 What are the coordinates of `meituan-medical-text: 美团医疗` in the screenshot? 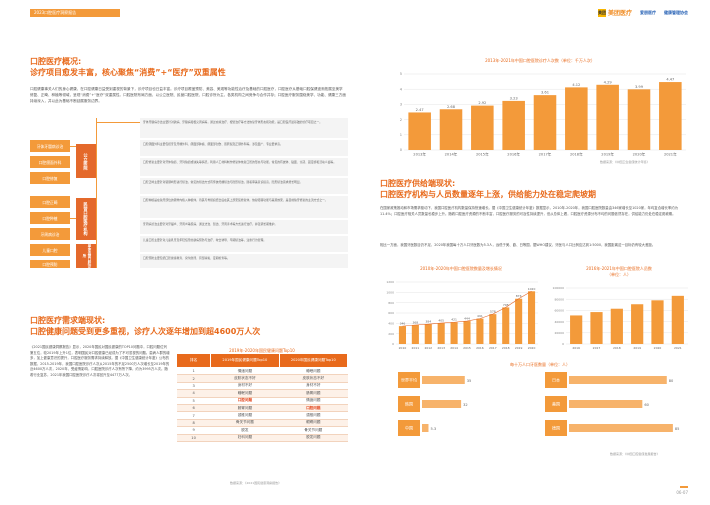 It's located at (619, 13).